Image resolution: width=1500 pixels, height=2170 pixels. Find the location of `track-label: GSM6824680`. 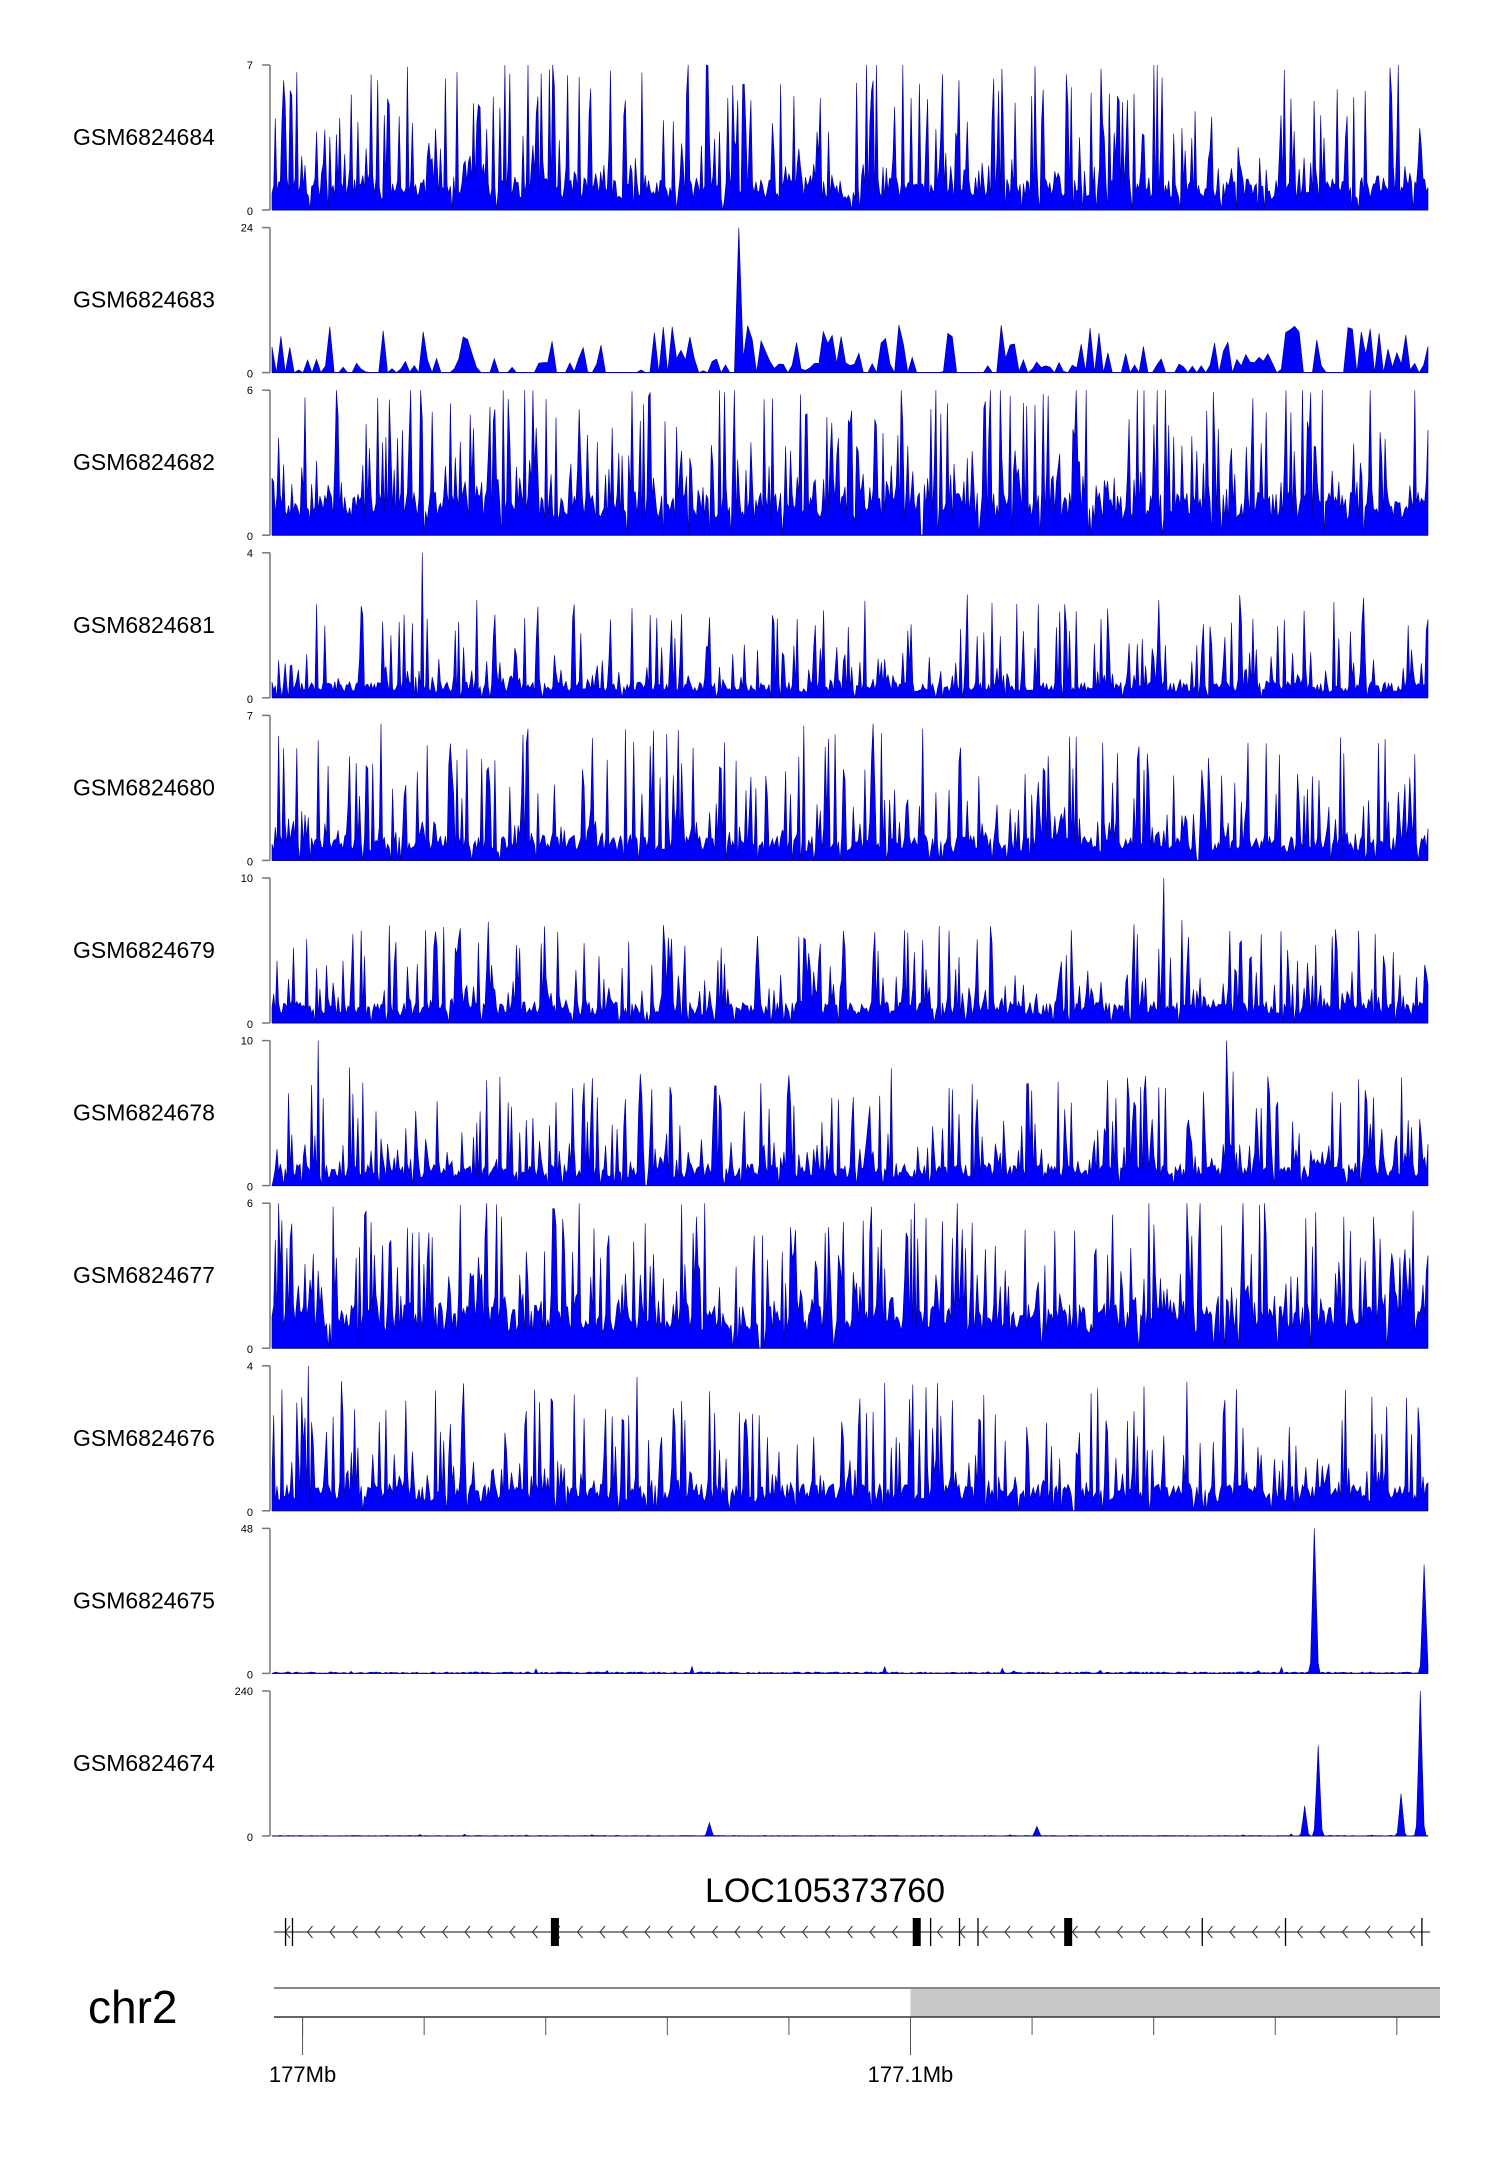

track-label: GSM6824680 is located at coordinates (144, 787).